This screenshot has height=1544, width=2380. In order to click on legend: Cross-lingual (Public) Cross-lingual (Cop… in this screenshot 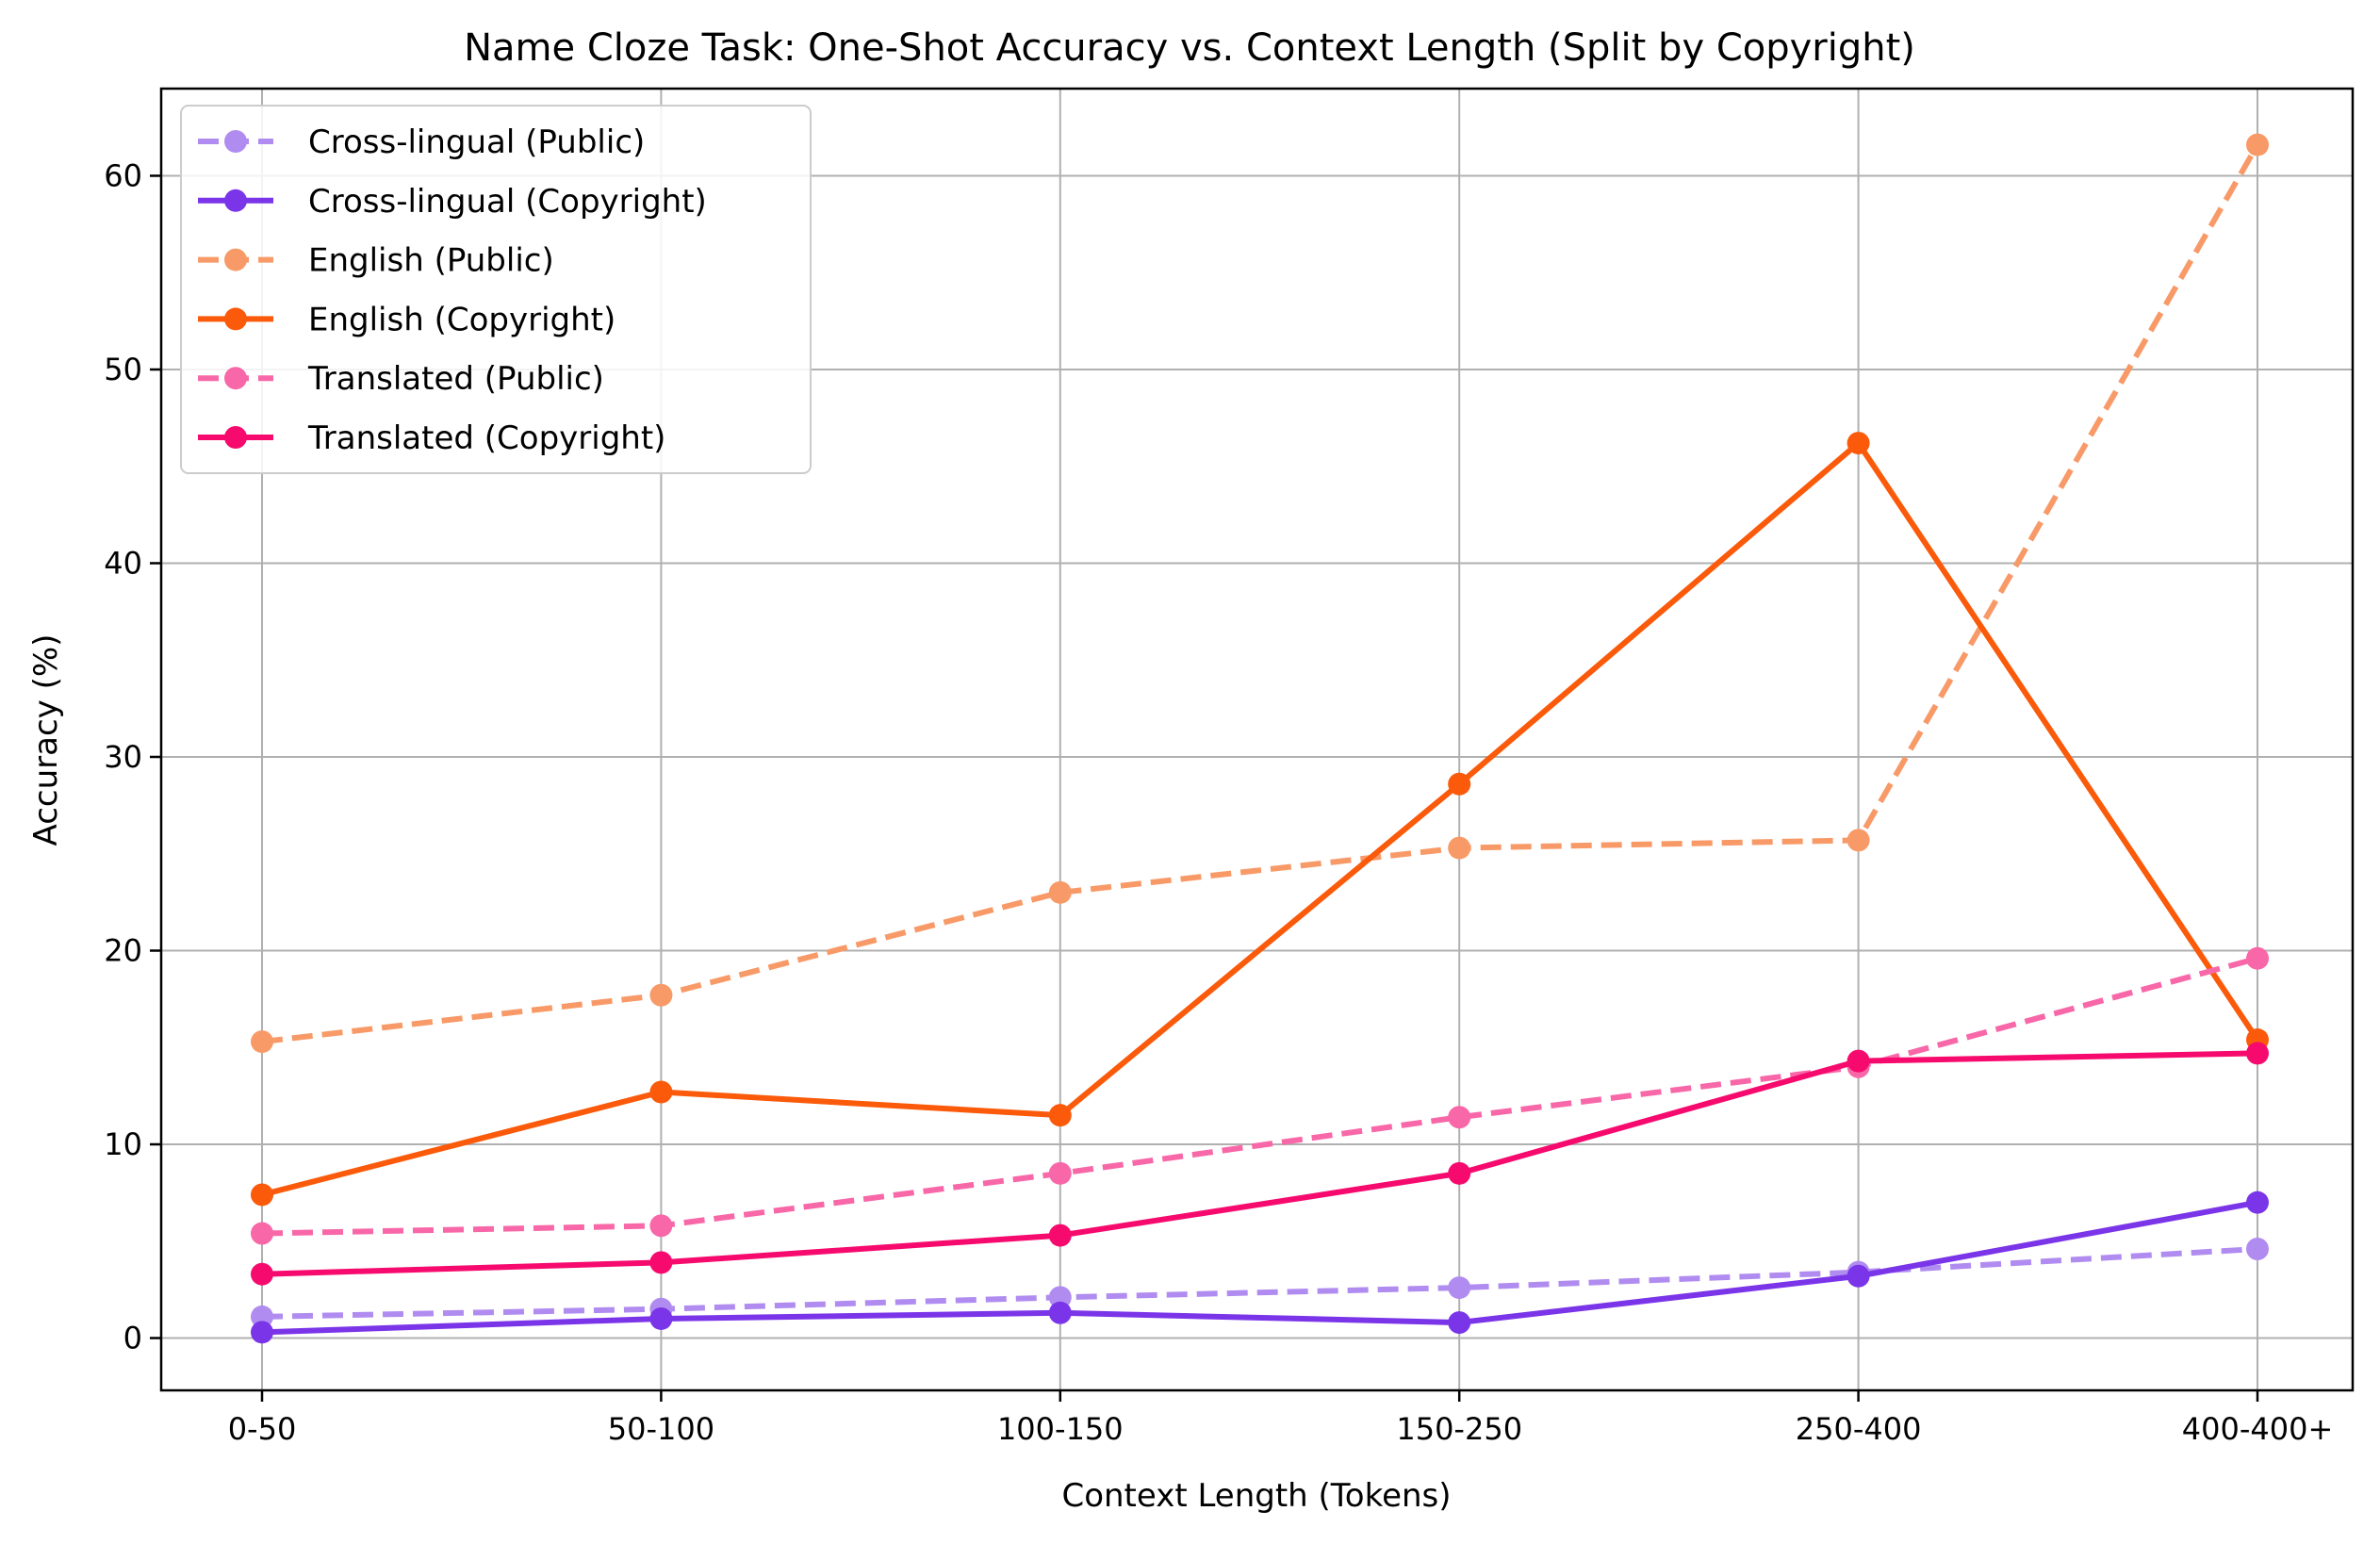, I will do `click(496, 289)`.